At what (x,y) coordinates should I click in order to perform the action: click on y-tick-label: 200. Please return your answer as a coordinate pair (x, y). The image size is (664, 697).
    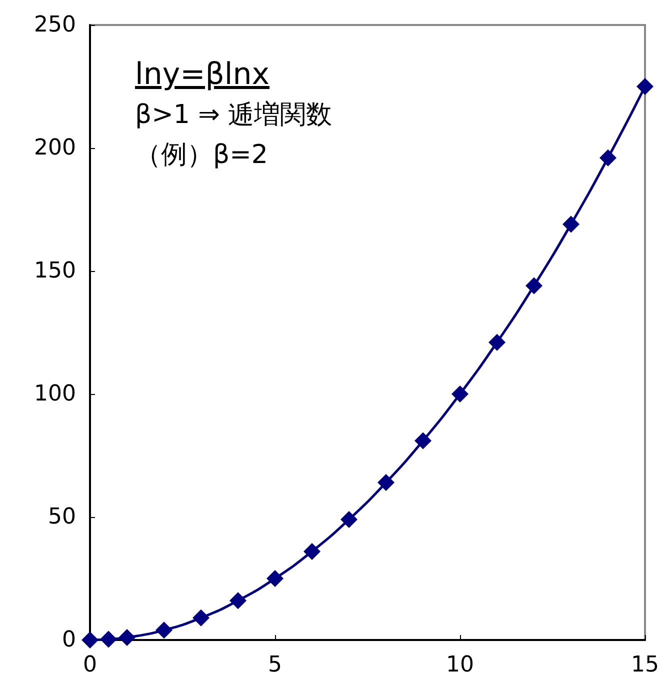
    Looking at the image, I should click on (55, 148).